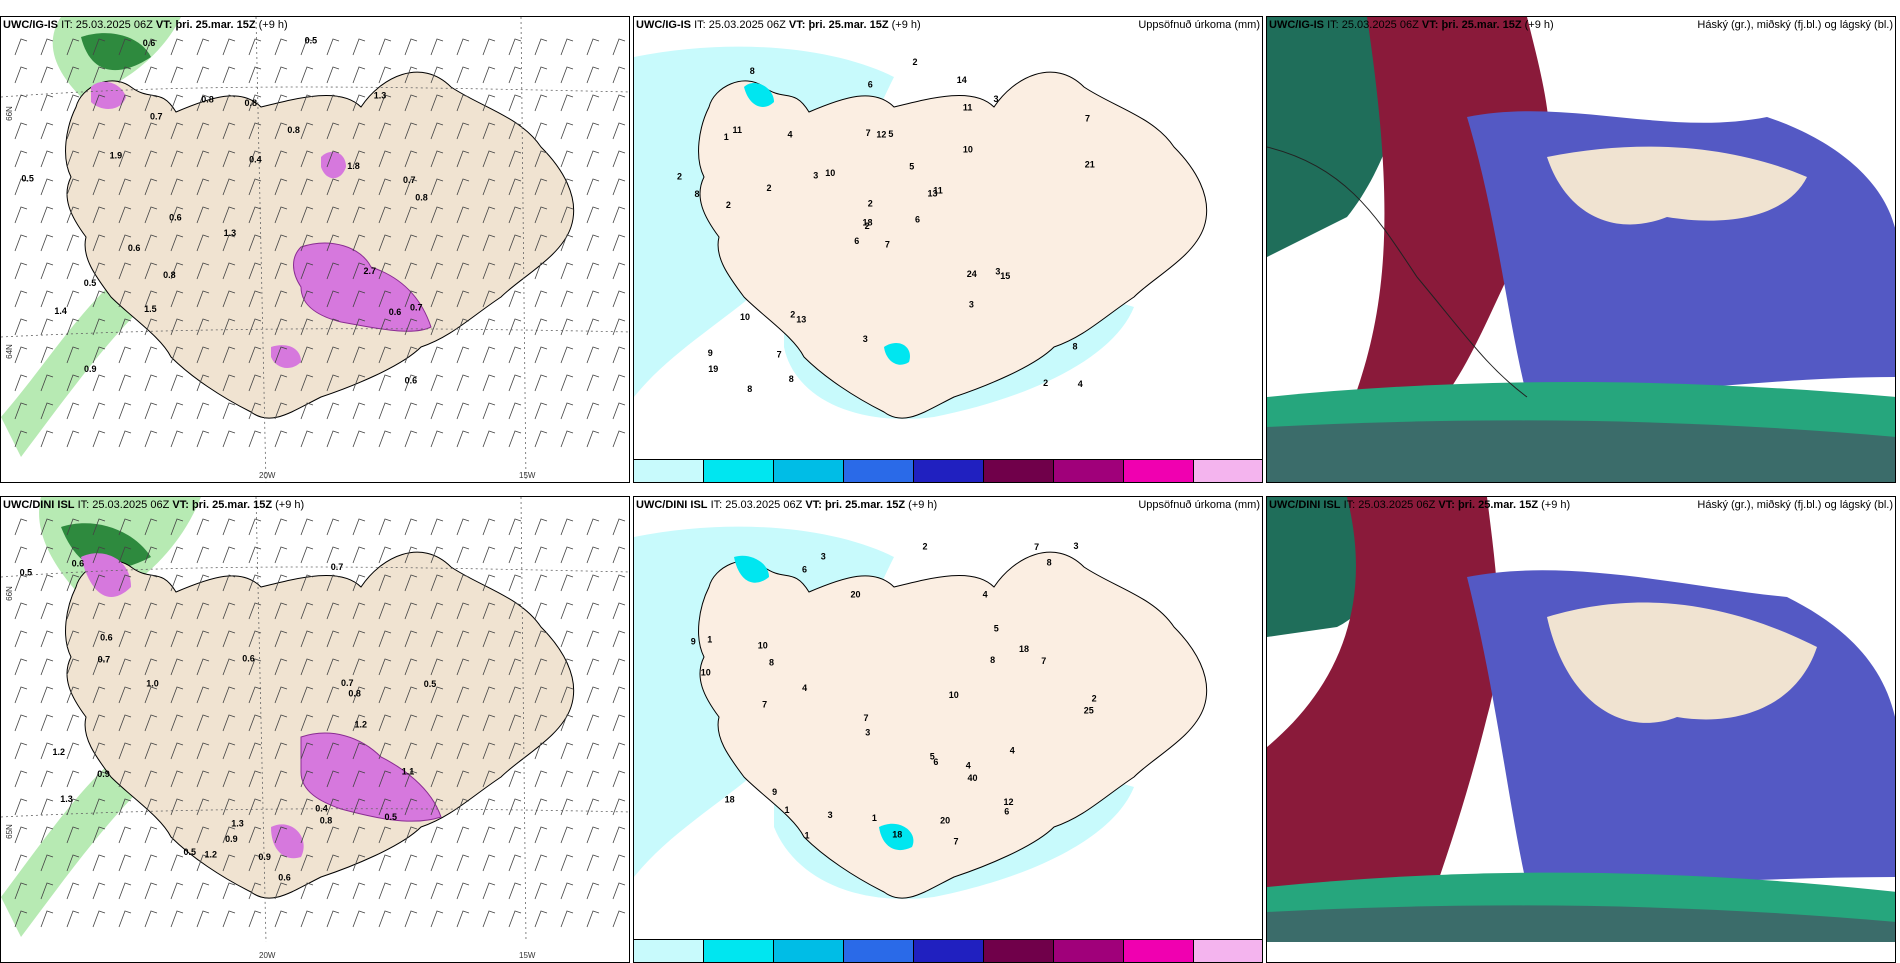 The image size is (1900, 963). I want to click on iceland-land, so click(953, 245).